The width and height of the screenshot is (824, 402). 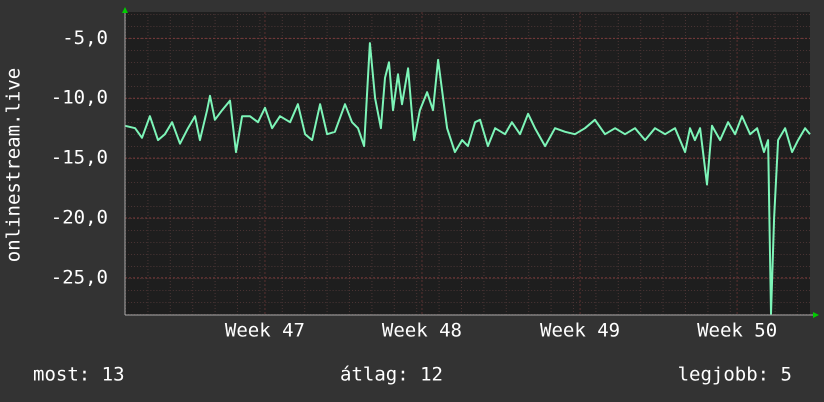 What do you see at coordinates (79, 217) in the screenshot?
I see `y-tick-label: -20,0` at bounding box center [79, 217].